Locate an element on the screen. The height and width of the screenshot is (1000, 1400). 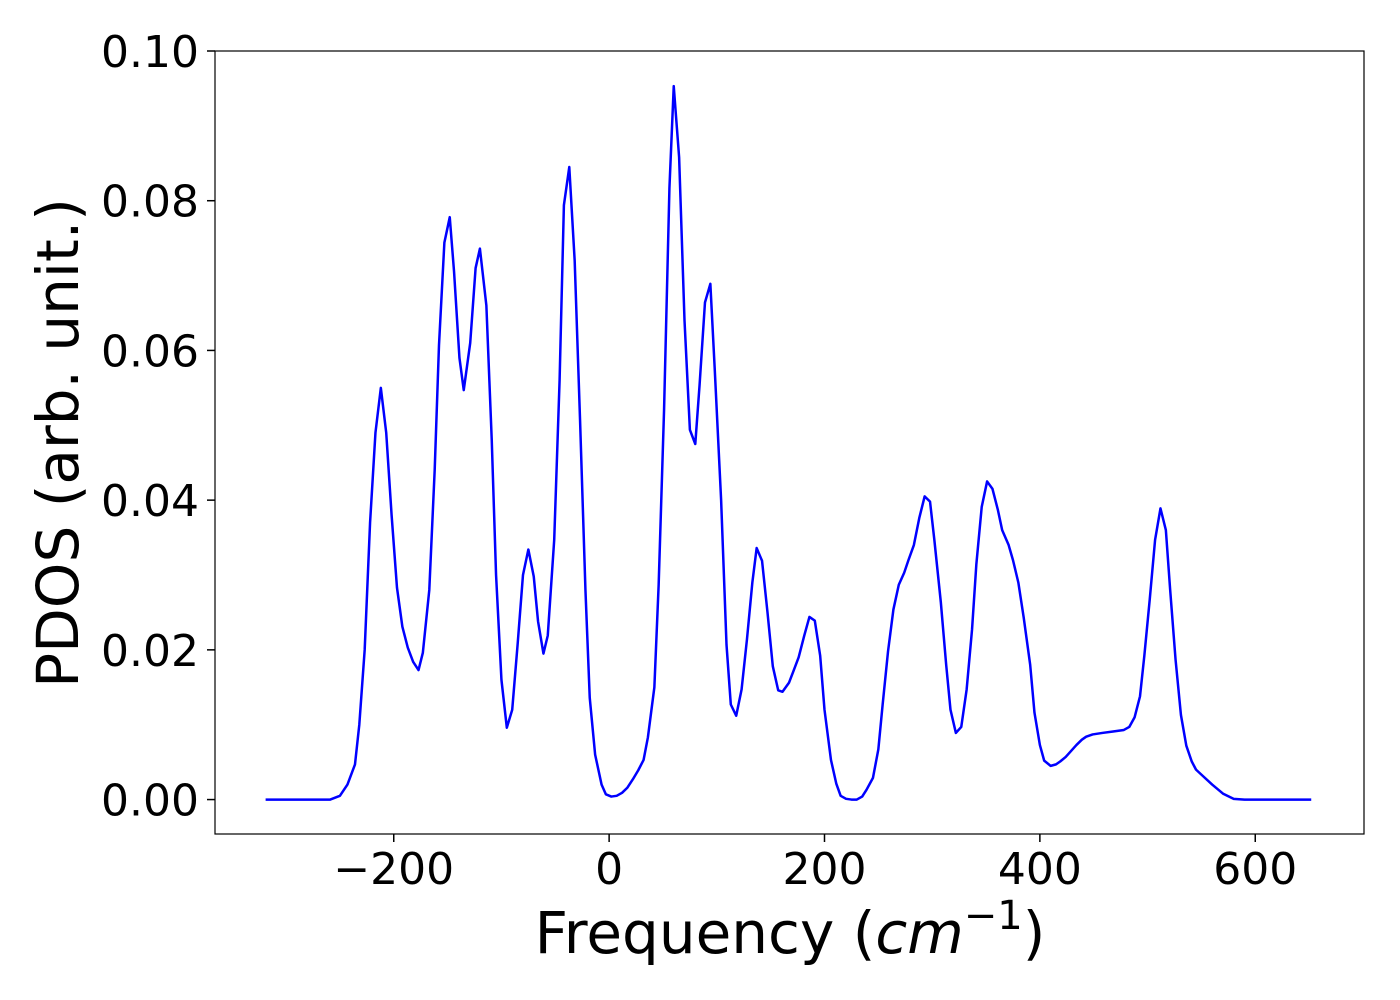
x-tick-label: 200 is located at coordinates (825, 869).